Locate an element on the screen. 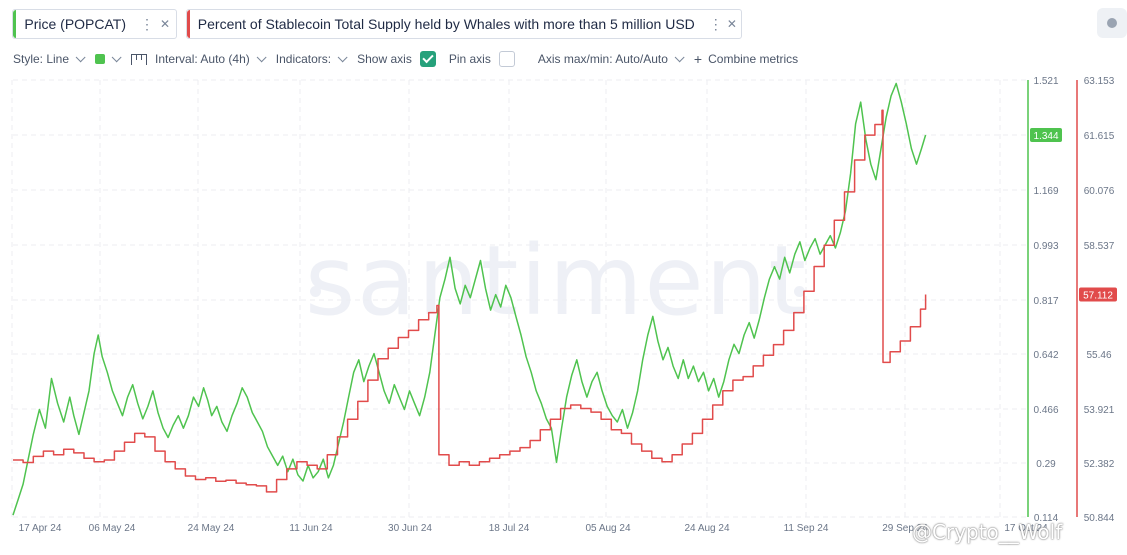  axis-maxmin-label: Axis max/min: Auto/Auto is located at coordinates (602, 59).